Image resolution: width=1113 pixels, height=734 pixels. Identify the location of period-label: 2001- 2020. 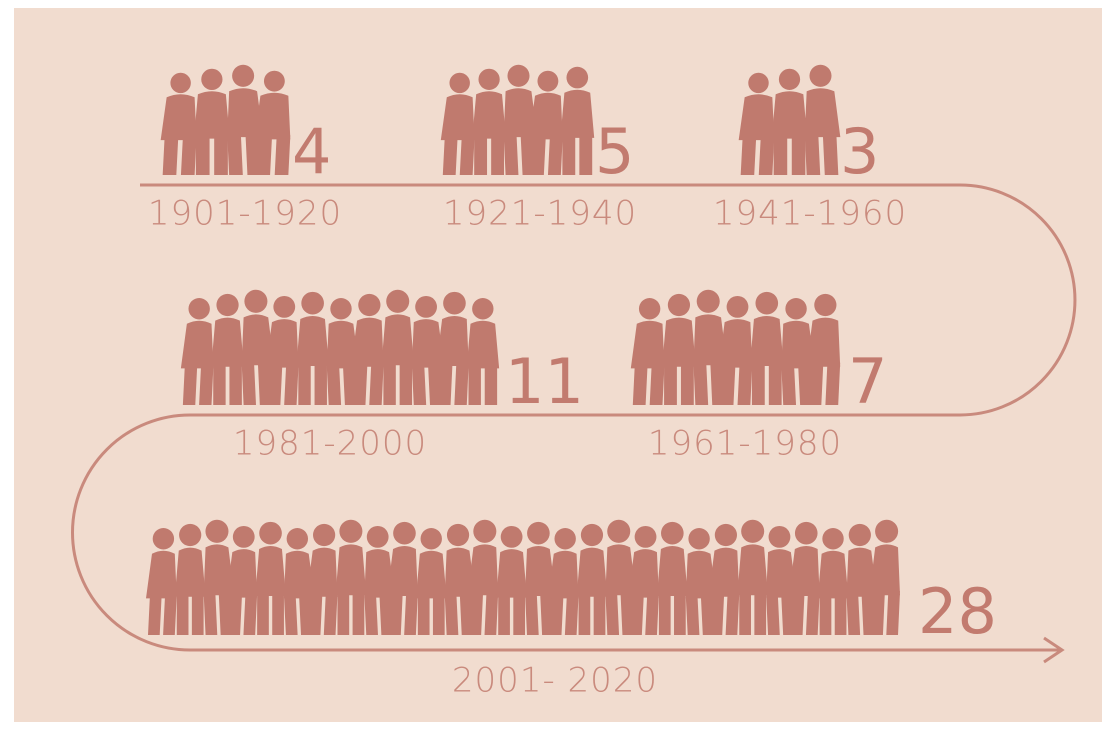
(555, 681).